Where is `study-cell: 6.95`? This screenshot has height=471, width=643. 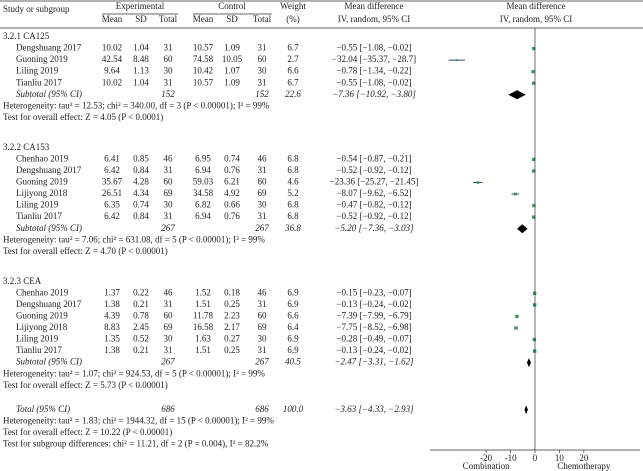
study-cell: 6.95 is located at coordinates (203, 158).